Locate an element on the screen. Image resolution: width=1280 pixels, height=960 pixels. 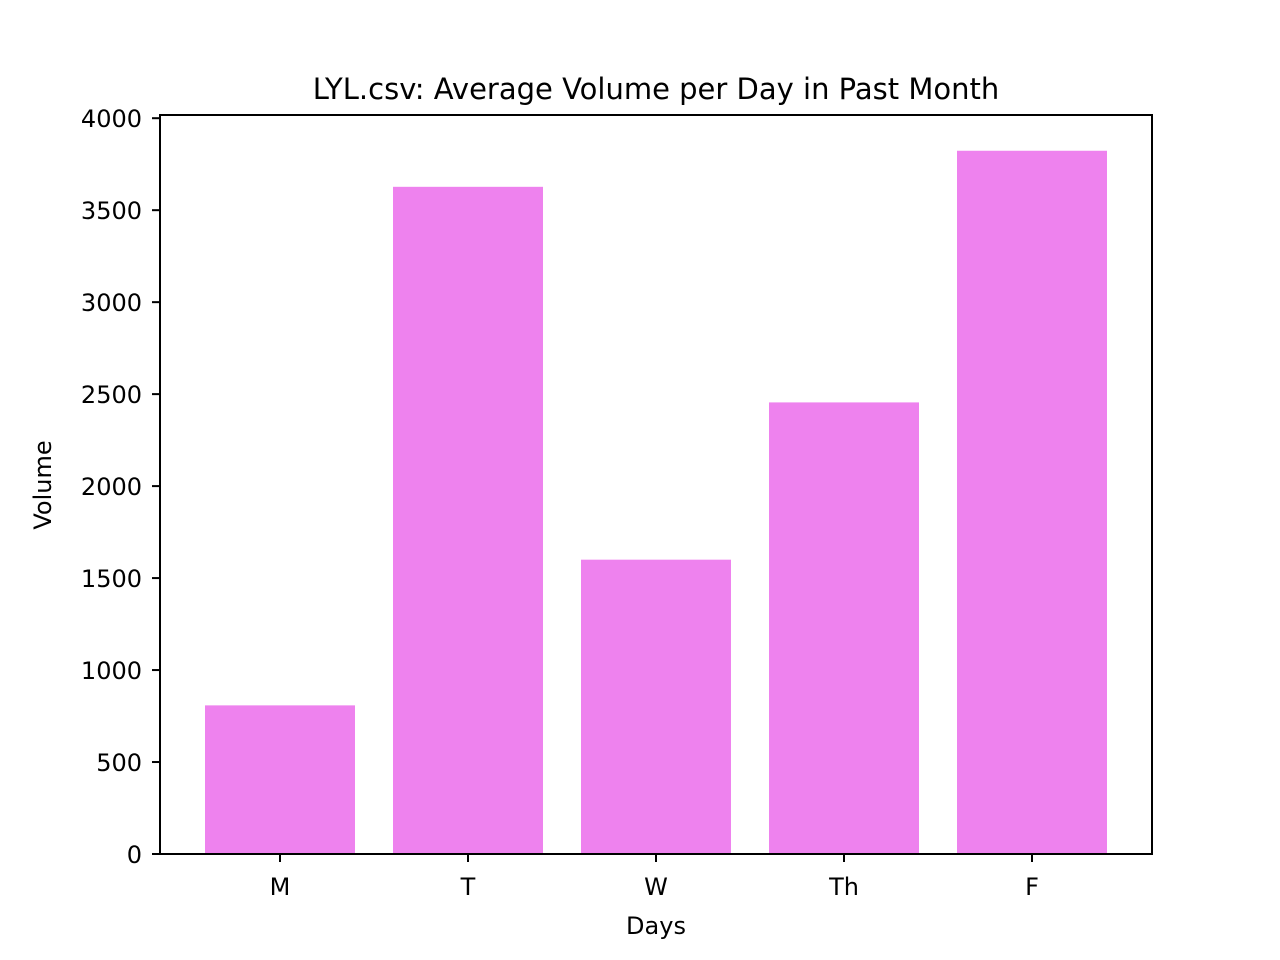
x-tick-label: F is located at coordinates (1032, 887).